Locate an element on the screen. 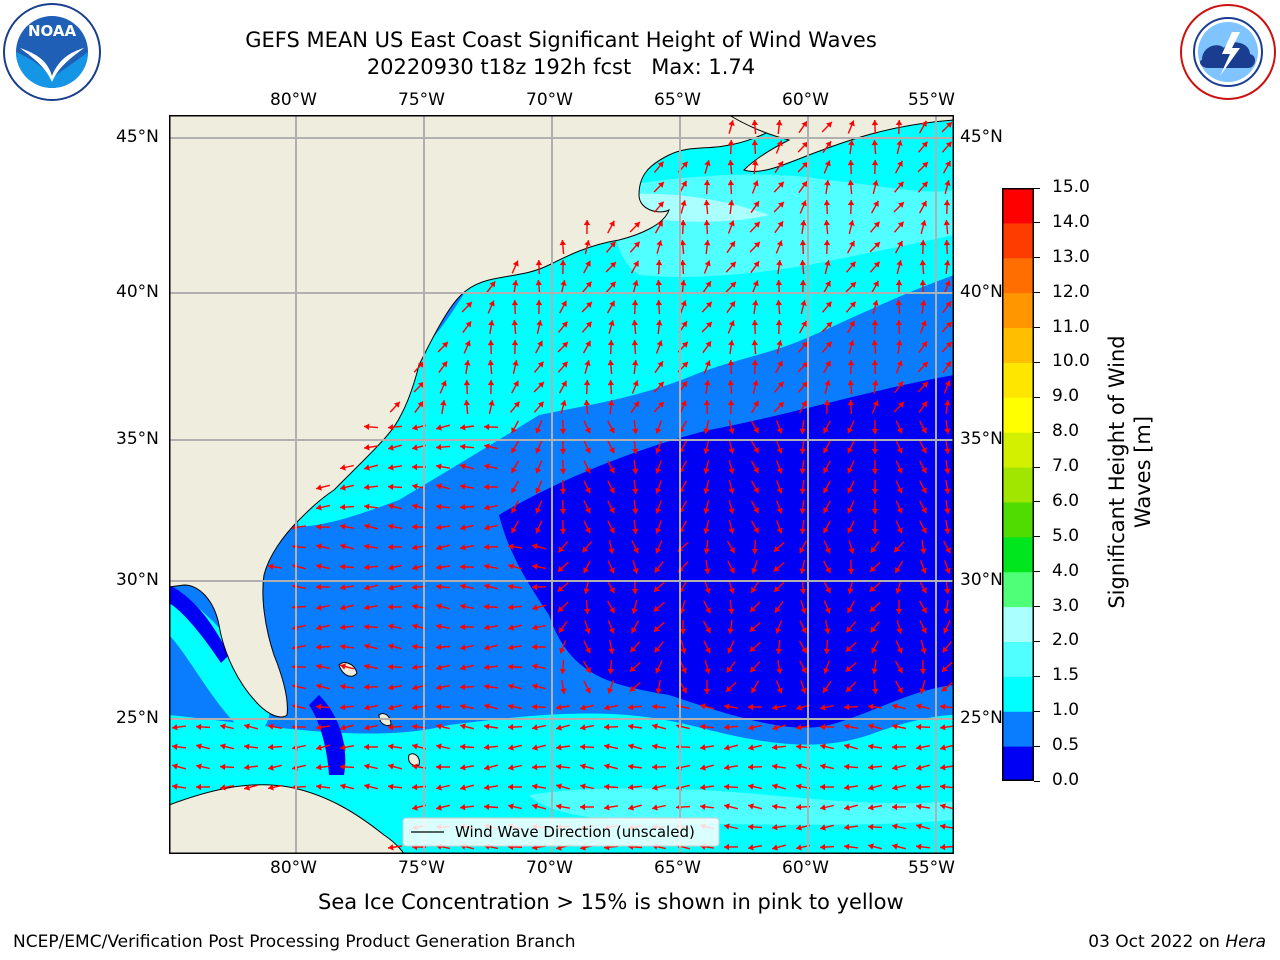  colorbar-tick-label: 0.0 is located at coordinates (1066, 780).